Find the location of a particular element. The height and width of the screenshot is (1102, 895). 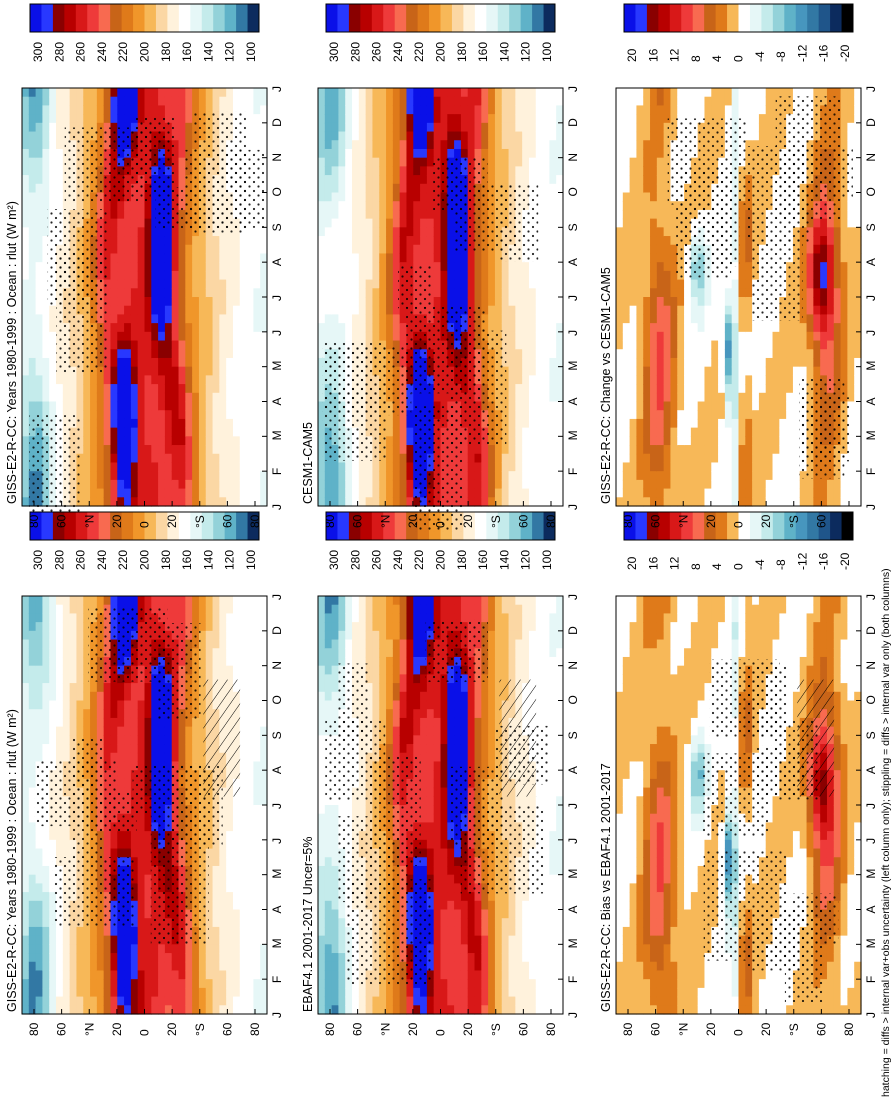

month-tick-label: J is located at coordinates (277, 841).